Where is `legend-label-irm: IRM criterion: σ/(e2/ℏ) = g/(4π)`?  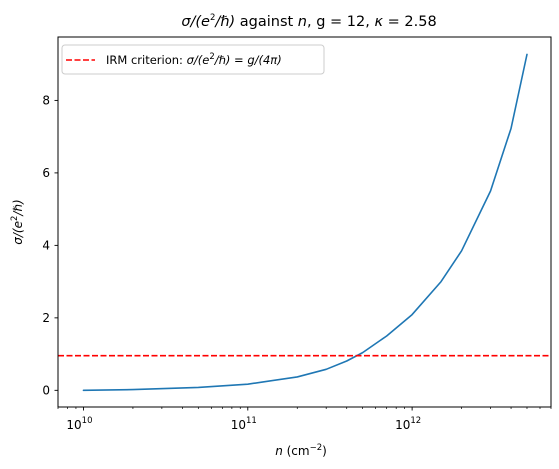
legend-label-irm: IRM criterion: σ/(e2/ℏ) = g/(4π) is located at coordinates (194, 59).